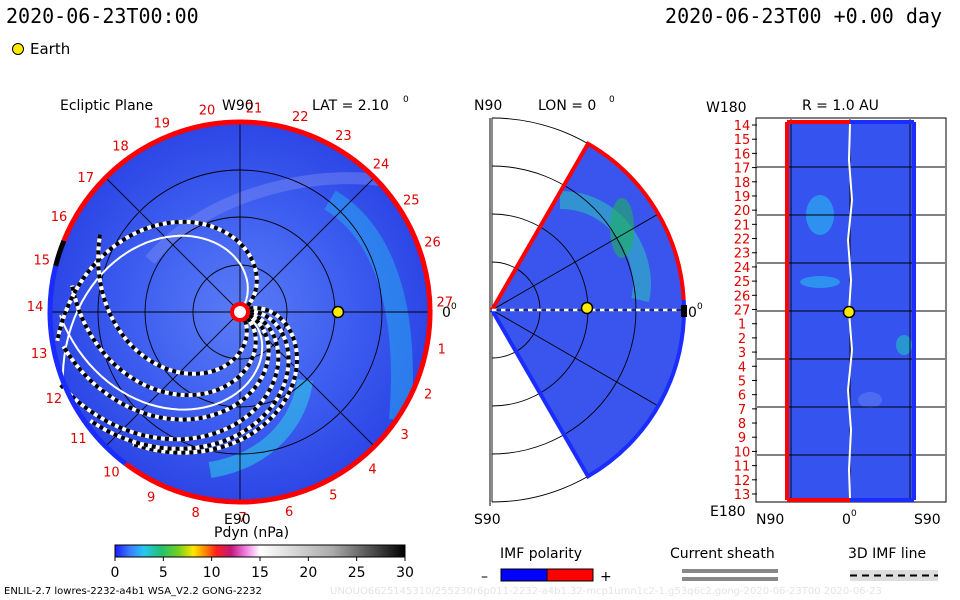  What do you see at coordinates (742, 296) in the screenshot?
I see `radial-y-tick-label: 26` at bounding box center [742, 296].